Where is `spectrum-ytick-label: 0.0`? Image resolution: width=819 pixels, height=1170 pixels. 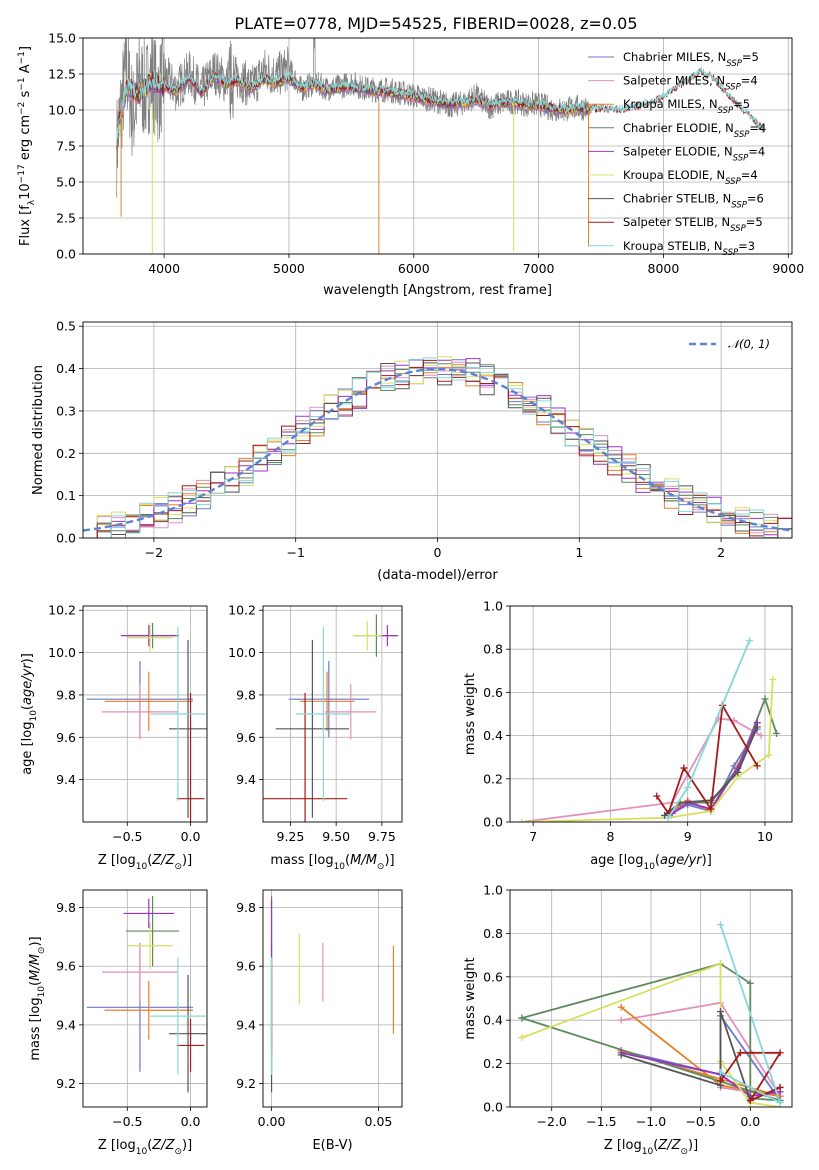
spectrum-ytick-label: 0.0 is located at coordinates (66, 254).